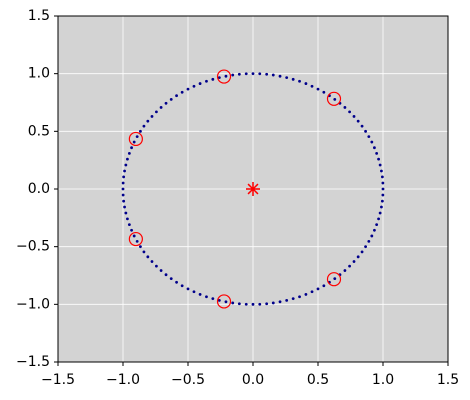 Image resolution: width=470 pixels, height=400 pixels. What do you see at coordinates (39, 131) in the screenshot?
I see `y-tick-label: 0.5` at bounding box center [39, 131].